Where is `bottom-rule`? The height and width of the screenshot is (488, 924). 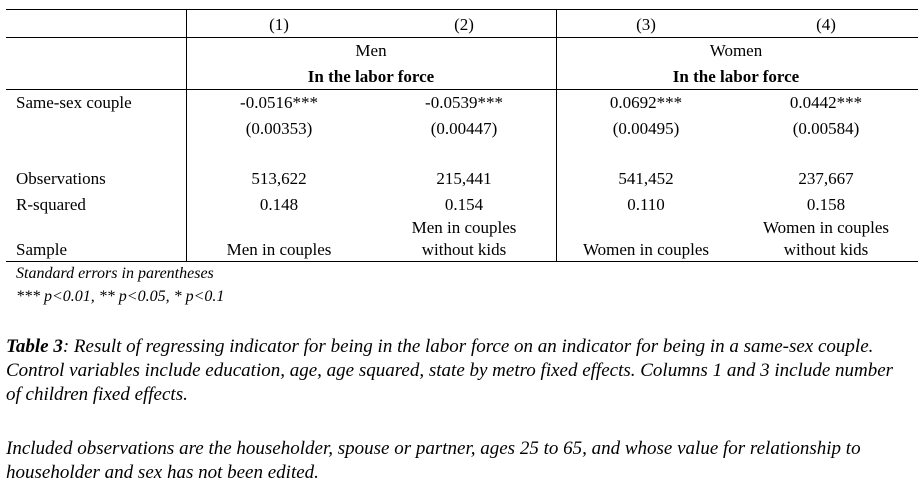
bottom-rule is located at coordinates (462, 261).